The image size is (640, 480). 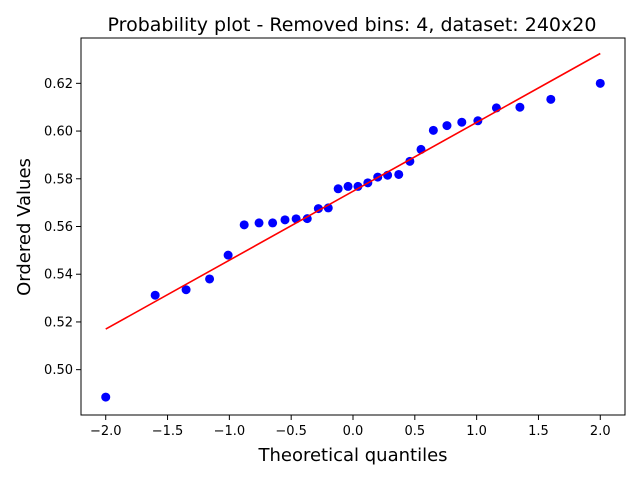 What do you see at coordinates (24, 227) in the screenshot?
I see `y-axis-label: Ordered Values` at bounding box center [24, 227].